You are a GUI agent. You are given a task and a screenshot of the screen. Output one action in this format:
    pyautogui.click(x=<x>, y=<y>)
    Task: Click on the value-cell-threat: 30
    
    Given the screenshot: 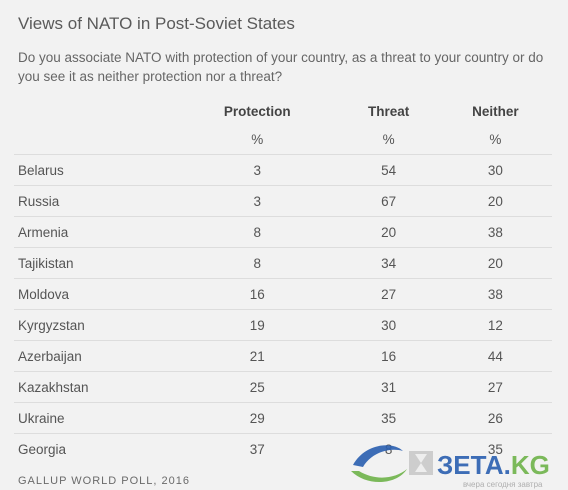 What is the action you would take?
    pyautogui.click(x=388, y=325)
    